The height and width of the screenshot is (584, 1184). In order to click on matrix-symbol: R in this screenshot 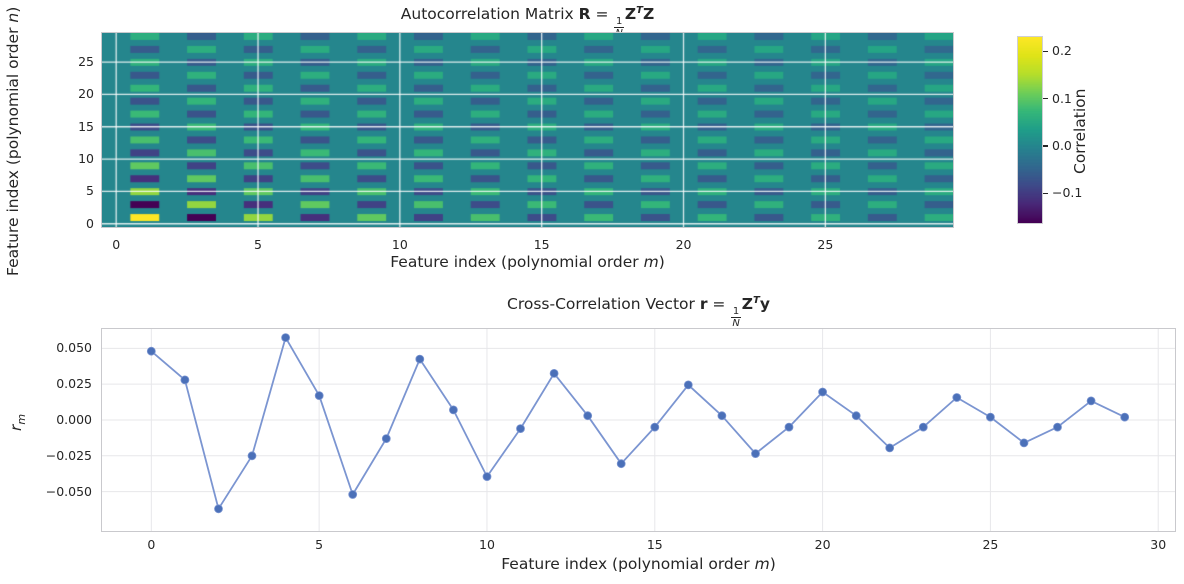, I will do `click(584, 14)`.